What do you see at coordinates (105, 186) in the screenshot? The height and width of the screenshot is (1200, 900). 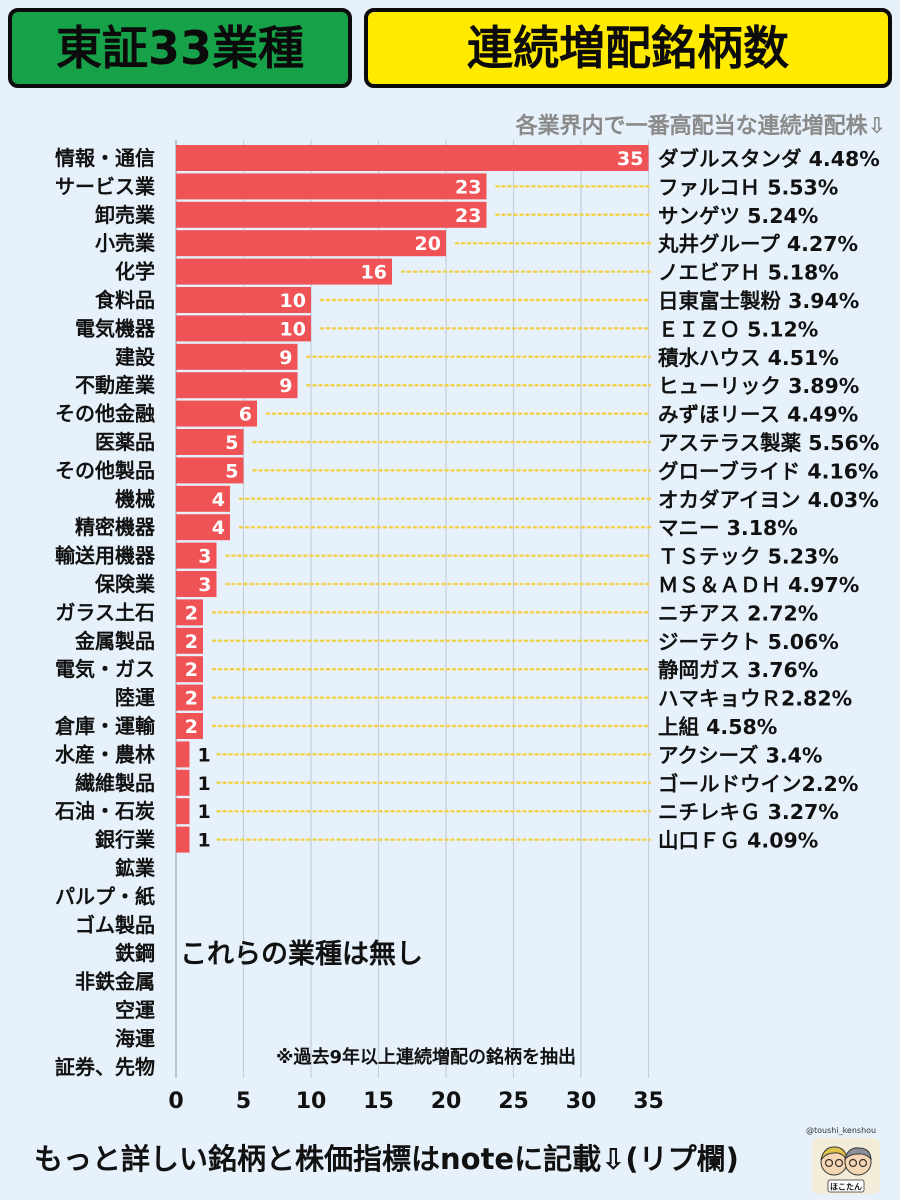 I see `category-label: サービス業` at bounding box center [105, 186].